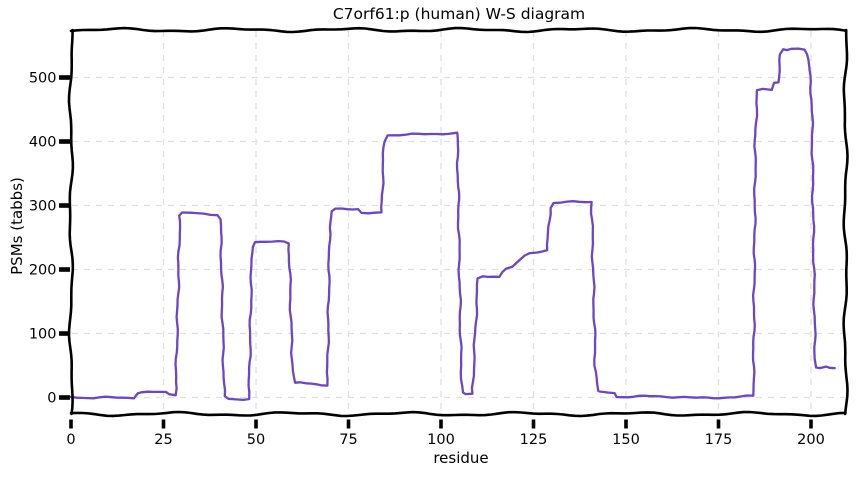 This screenshot has height=482, width=856. Describe the element at coordinates (626, 440) in the screenshot. I see `x-tick-label: 150` at that location.